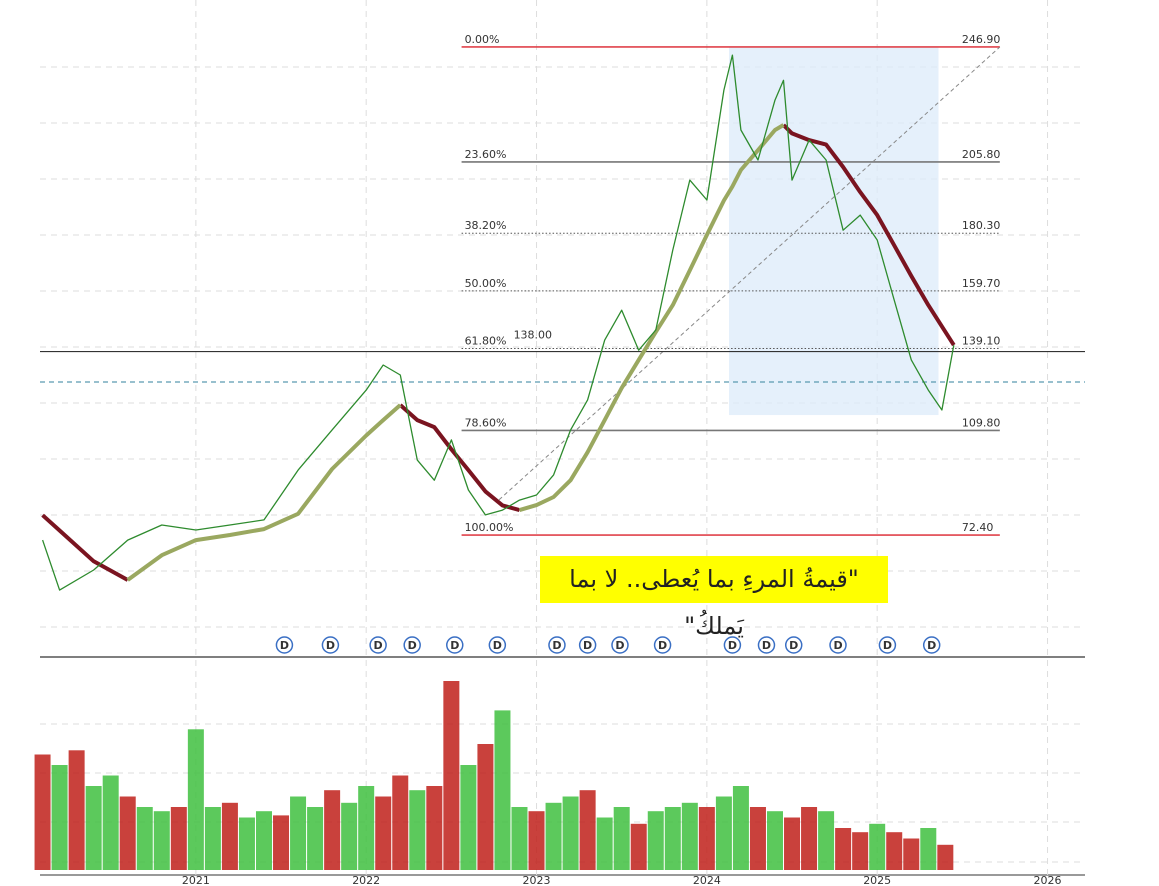 This screenshot has height=886, width=1159. What do you see at coordinates (707, 880) in the screenshot?
I see `x-tick-label: 2024` at bounding box center [707, 880].